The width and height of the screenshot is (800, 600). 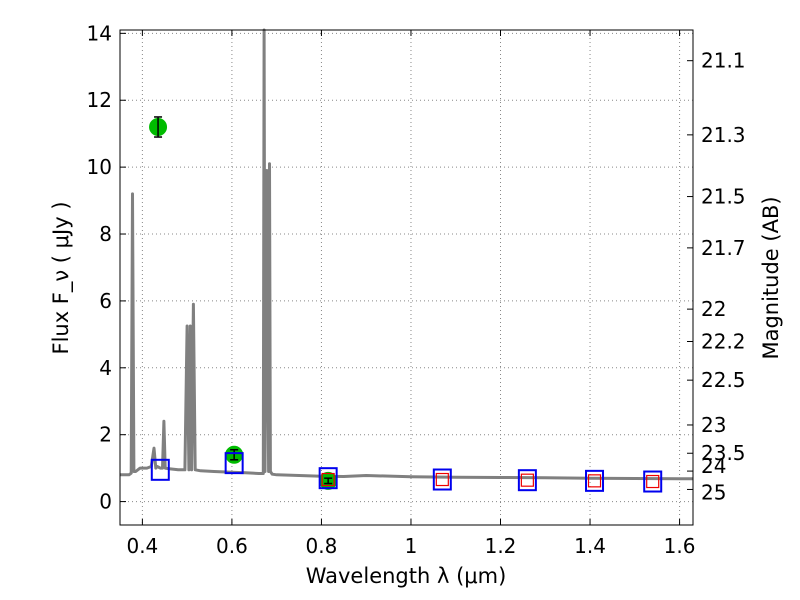 What do you see at coordinates (105, 435) in the screenshot?
I see `y-tick-label: 2` at bounding box center [105, 435].